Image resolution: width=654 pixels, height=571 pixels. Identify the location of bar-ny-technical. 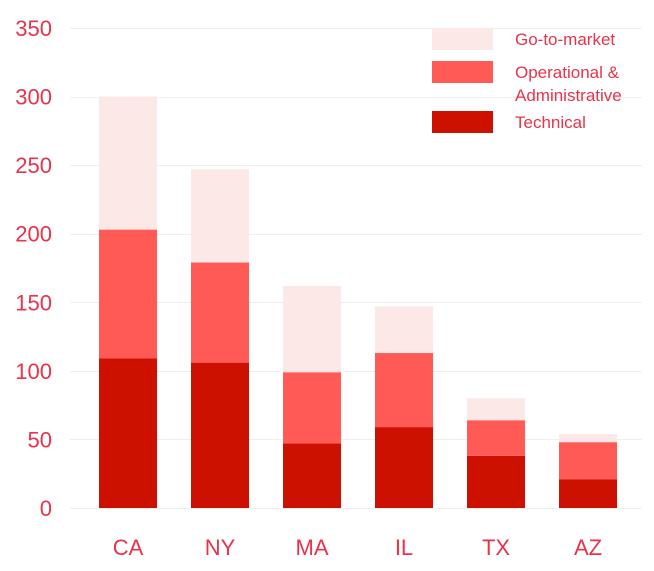
(220, 435).